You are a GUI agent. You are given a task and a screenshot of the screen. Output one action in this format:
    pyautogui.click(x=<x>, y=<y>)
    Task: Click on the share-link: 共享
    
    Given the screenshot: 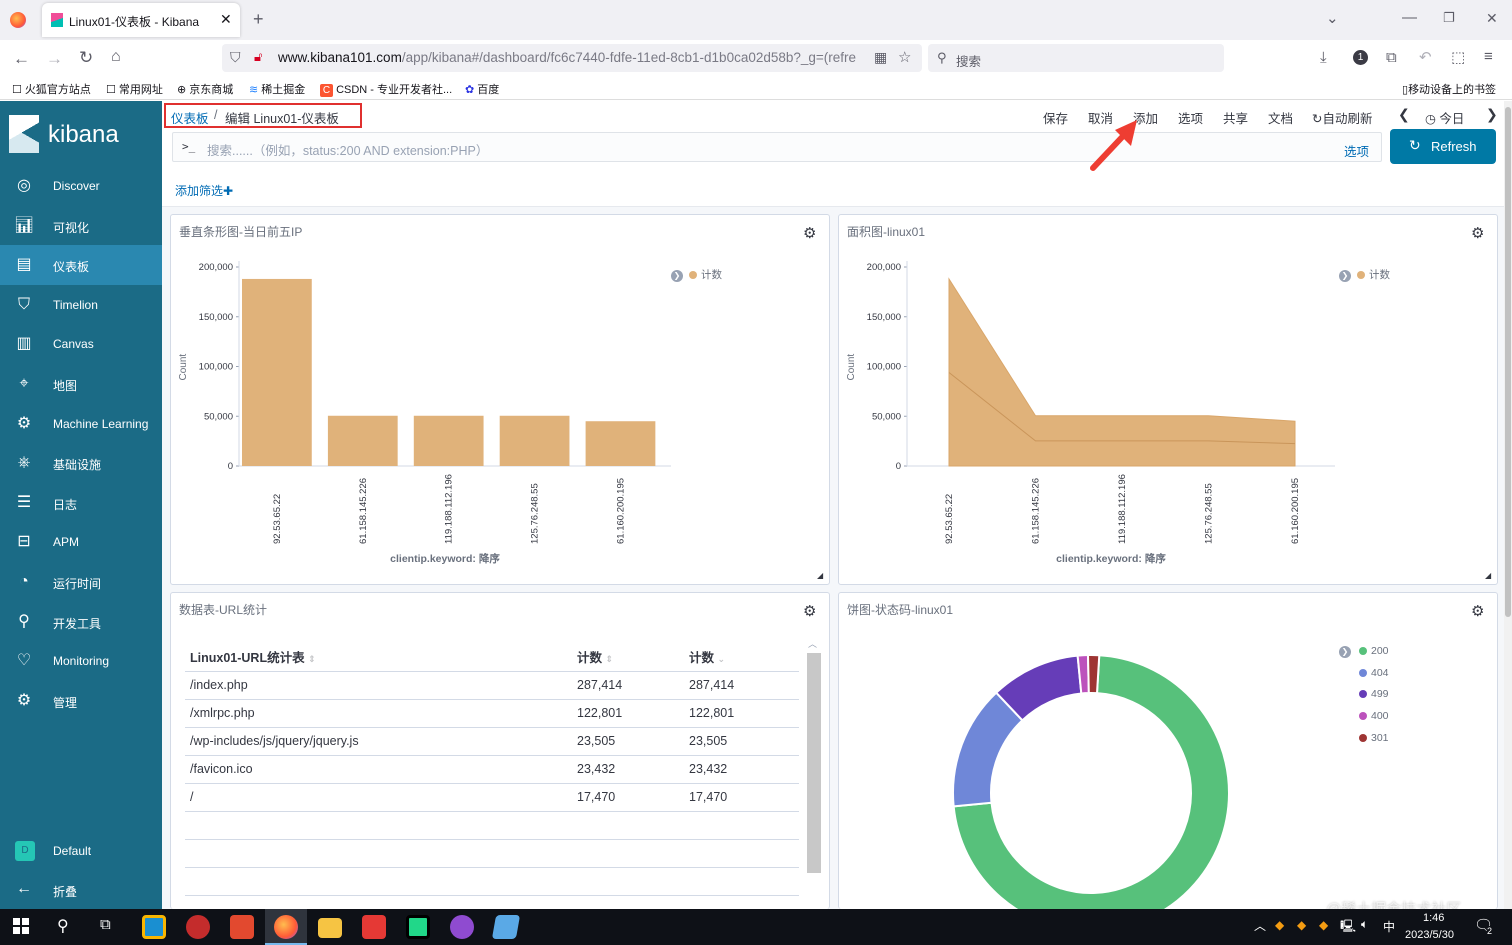 What is the action you would take?
    pyautogui.click(x=1236, y=119)
    